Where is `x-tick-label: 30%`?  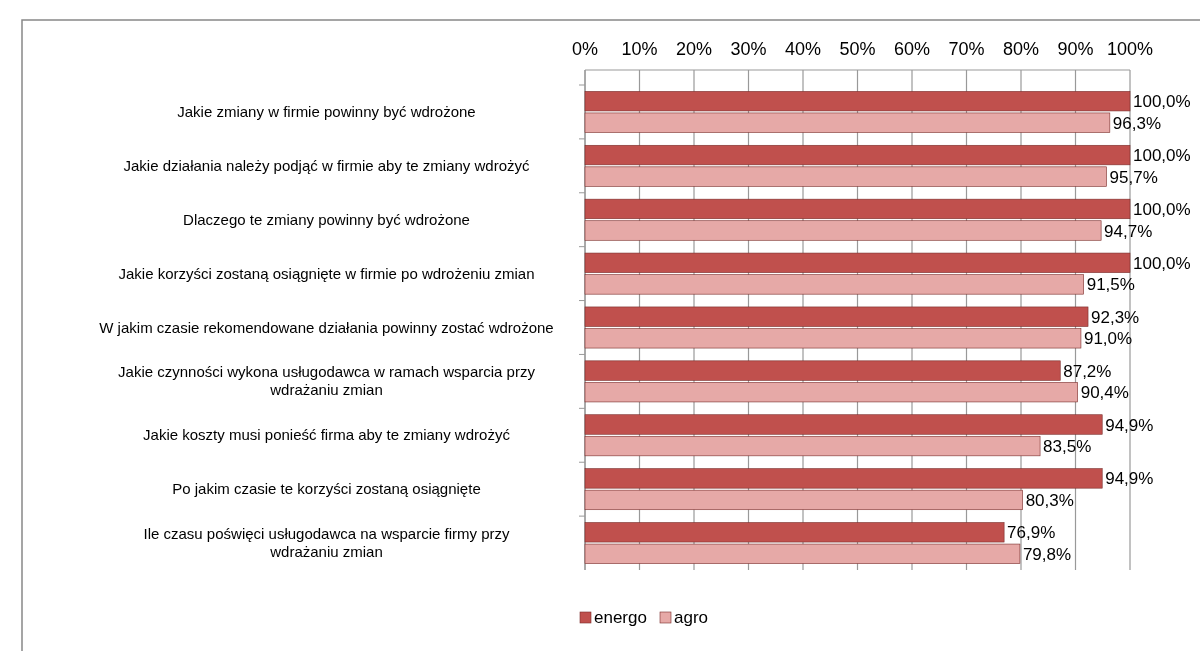
x-tick-label: 30% is located at coordinates (748, 49).